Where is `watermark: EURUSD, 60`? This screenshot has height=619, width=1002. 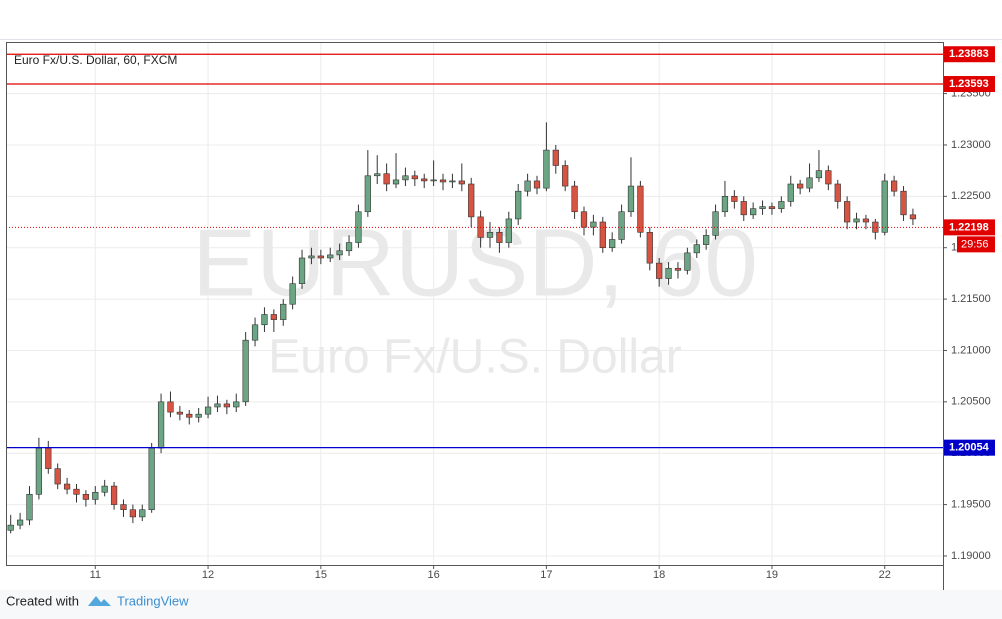
watermark: EURUSD, 60 is located at coordinates (475, 262).